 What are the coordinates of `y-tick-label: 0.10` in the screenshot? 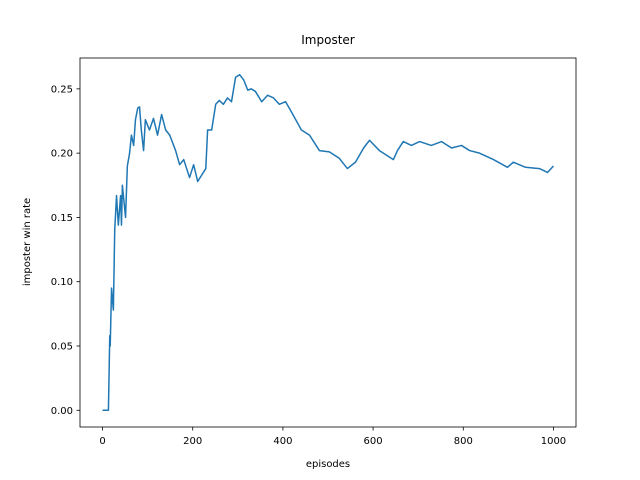 It's located at (62, 282).